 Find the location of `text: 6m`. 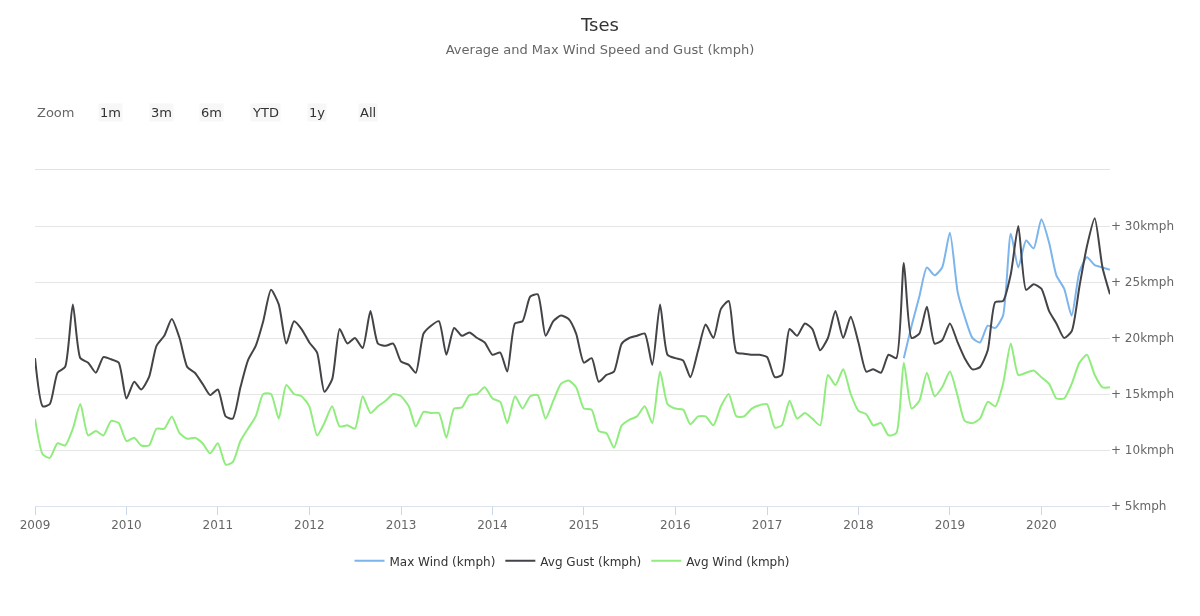

text: 6m is located at coordinates (211, 112).